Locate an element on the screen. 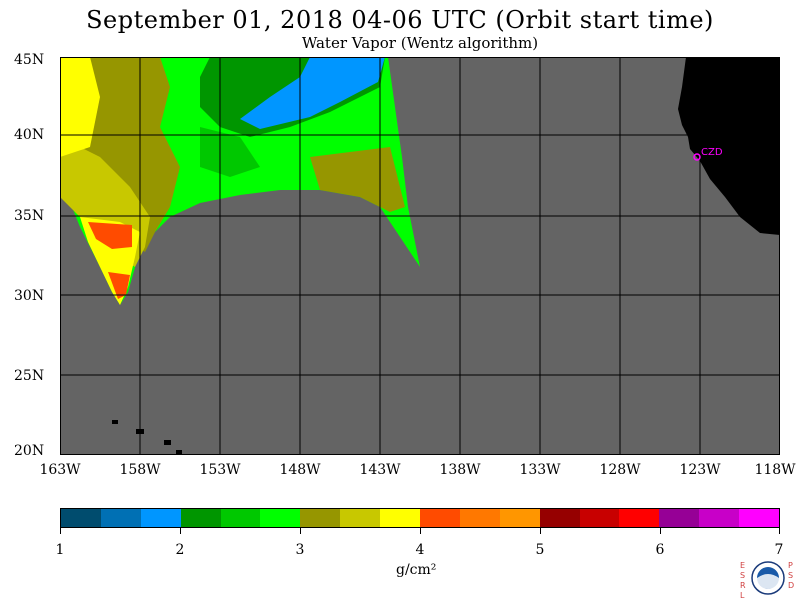  noaa-logo: E S R L P S D is located at coordinates (767, 580).